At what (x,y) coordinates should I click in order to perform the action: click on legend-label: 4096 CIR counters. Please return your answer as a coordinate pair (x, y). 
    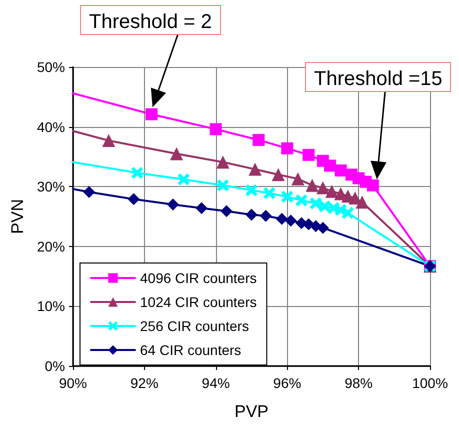
    Looking at the image, I should click on (198, 278).